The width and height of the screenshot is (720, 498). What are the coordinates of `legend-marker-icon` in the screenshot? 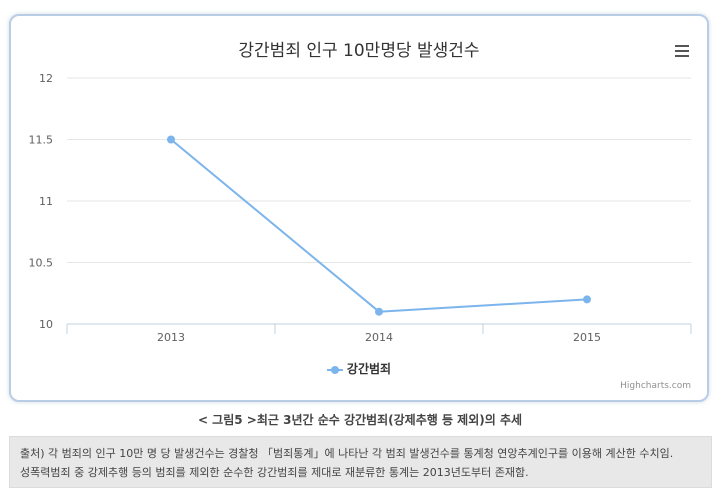 It's located at (334, 370).